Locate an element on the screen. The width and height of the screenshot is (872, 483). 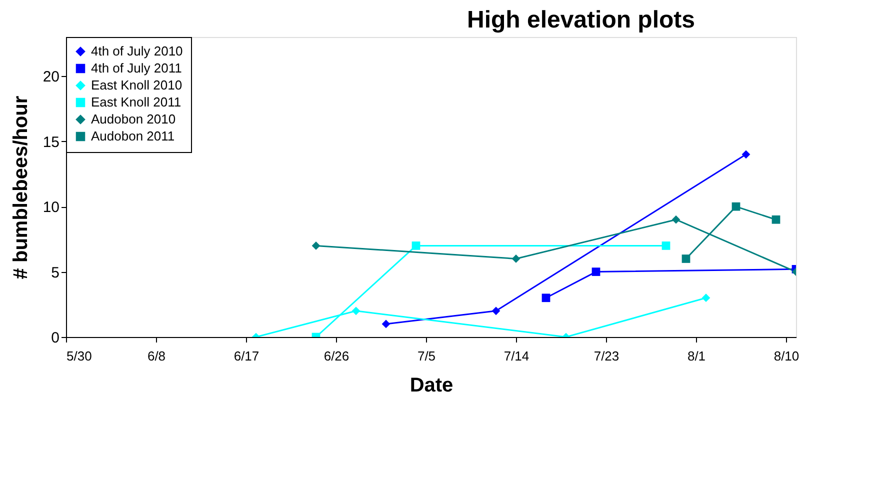
x-tick-label: 7/23 is located at coordinates (607, 356).